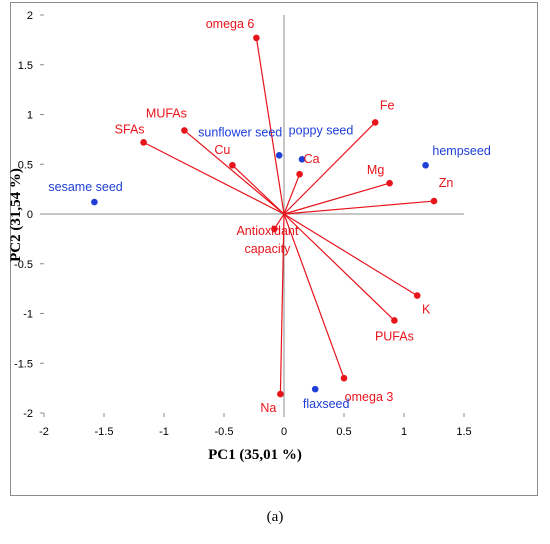  Describe the element at coordinates (369, 397) in the screenshot. I see `loading-label: omega 3` at that location.